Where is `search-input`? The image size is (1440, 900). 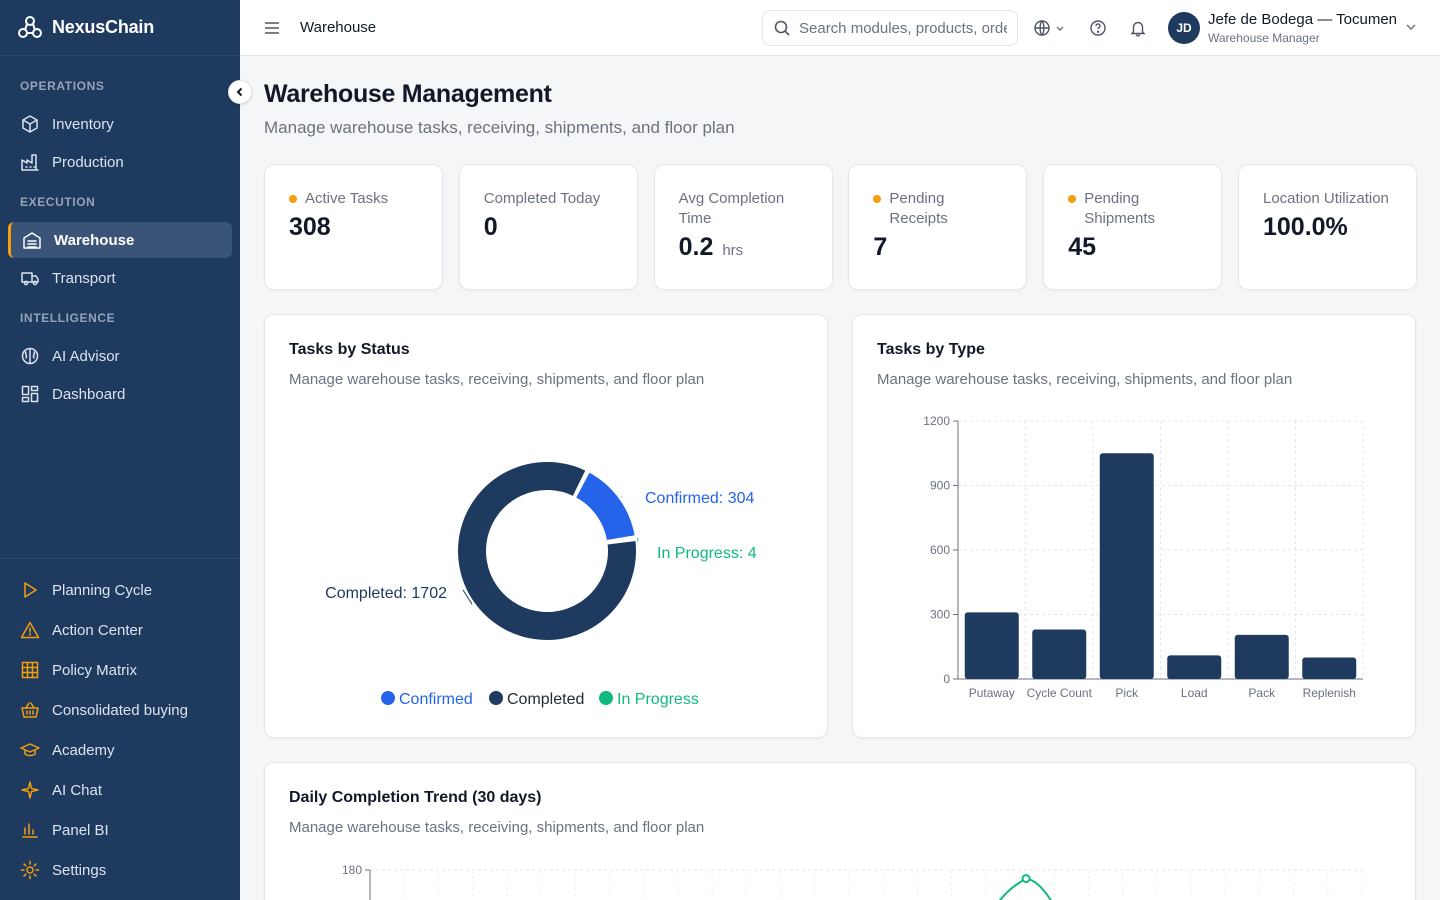 search-input is located at coordinates (903, 28).